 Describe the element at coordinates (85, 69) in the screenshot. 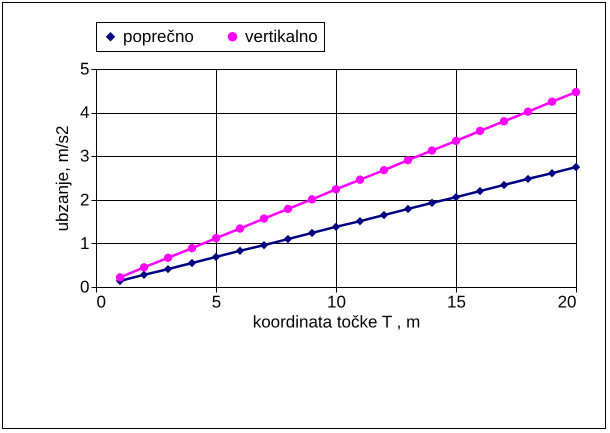

I see `y-tick-label: 5` at that location.